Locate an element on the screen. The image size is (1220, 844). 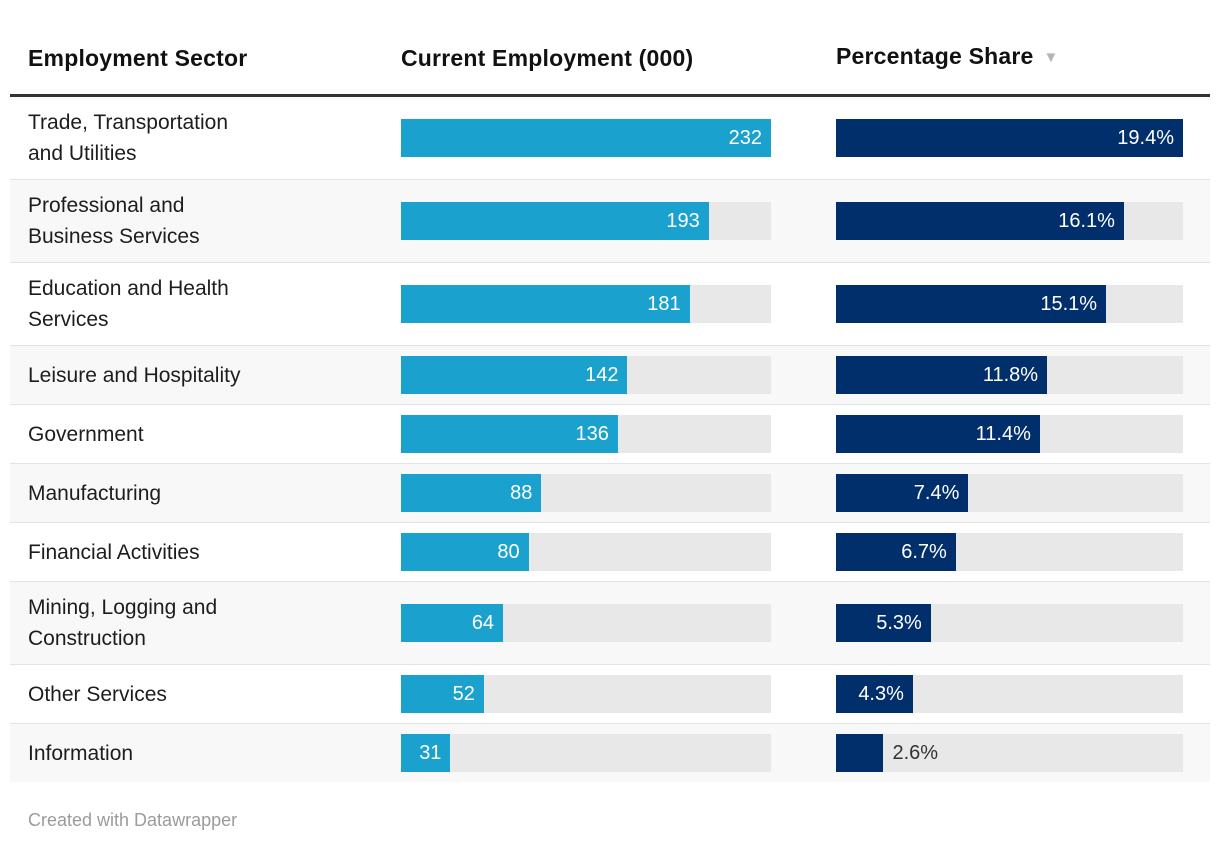
share-bar-track: 5.3% is located at coordinates (1009, 623).